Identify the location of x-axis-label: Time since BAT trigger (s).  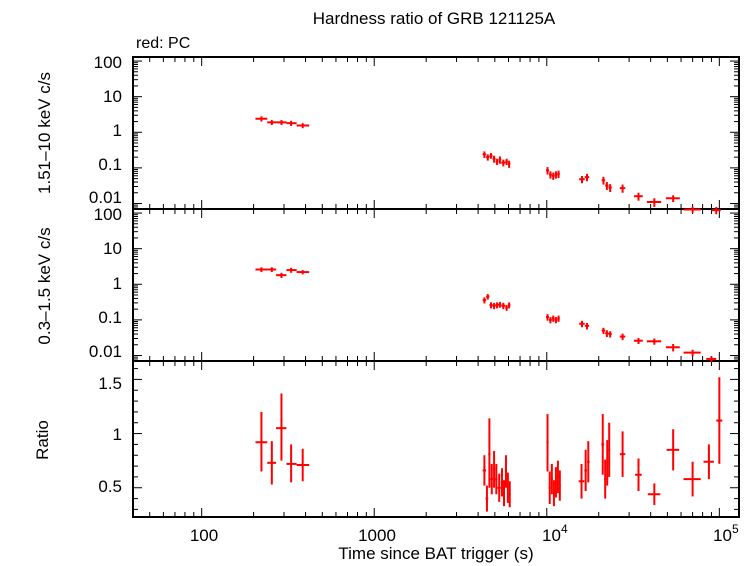
(435, 553).